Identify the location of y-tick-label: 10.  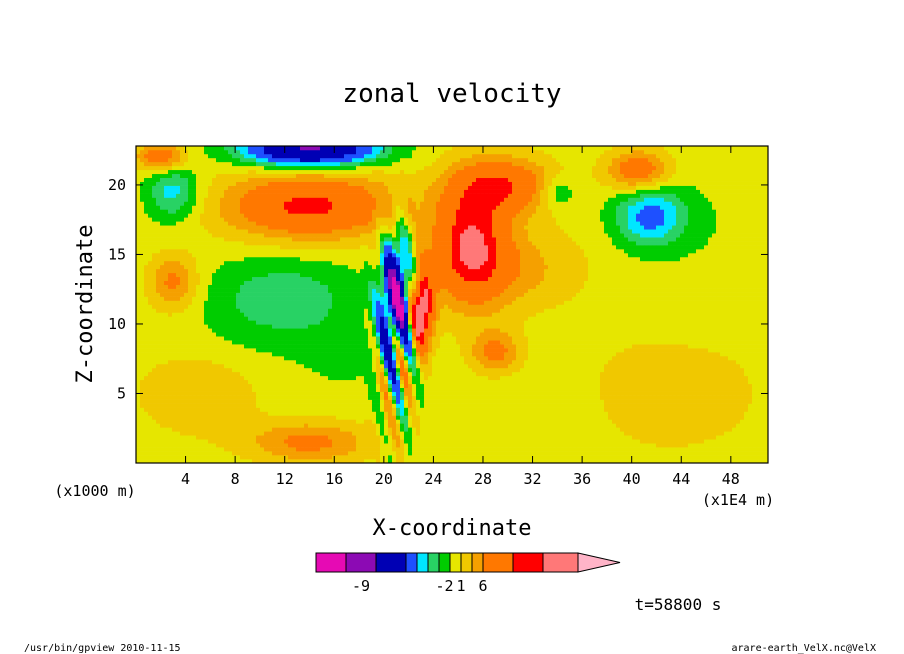
(117, 324).